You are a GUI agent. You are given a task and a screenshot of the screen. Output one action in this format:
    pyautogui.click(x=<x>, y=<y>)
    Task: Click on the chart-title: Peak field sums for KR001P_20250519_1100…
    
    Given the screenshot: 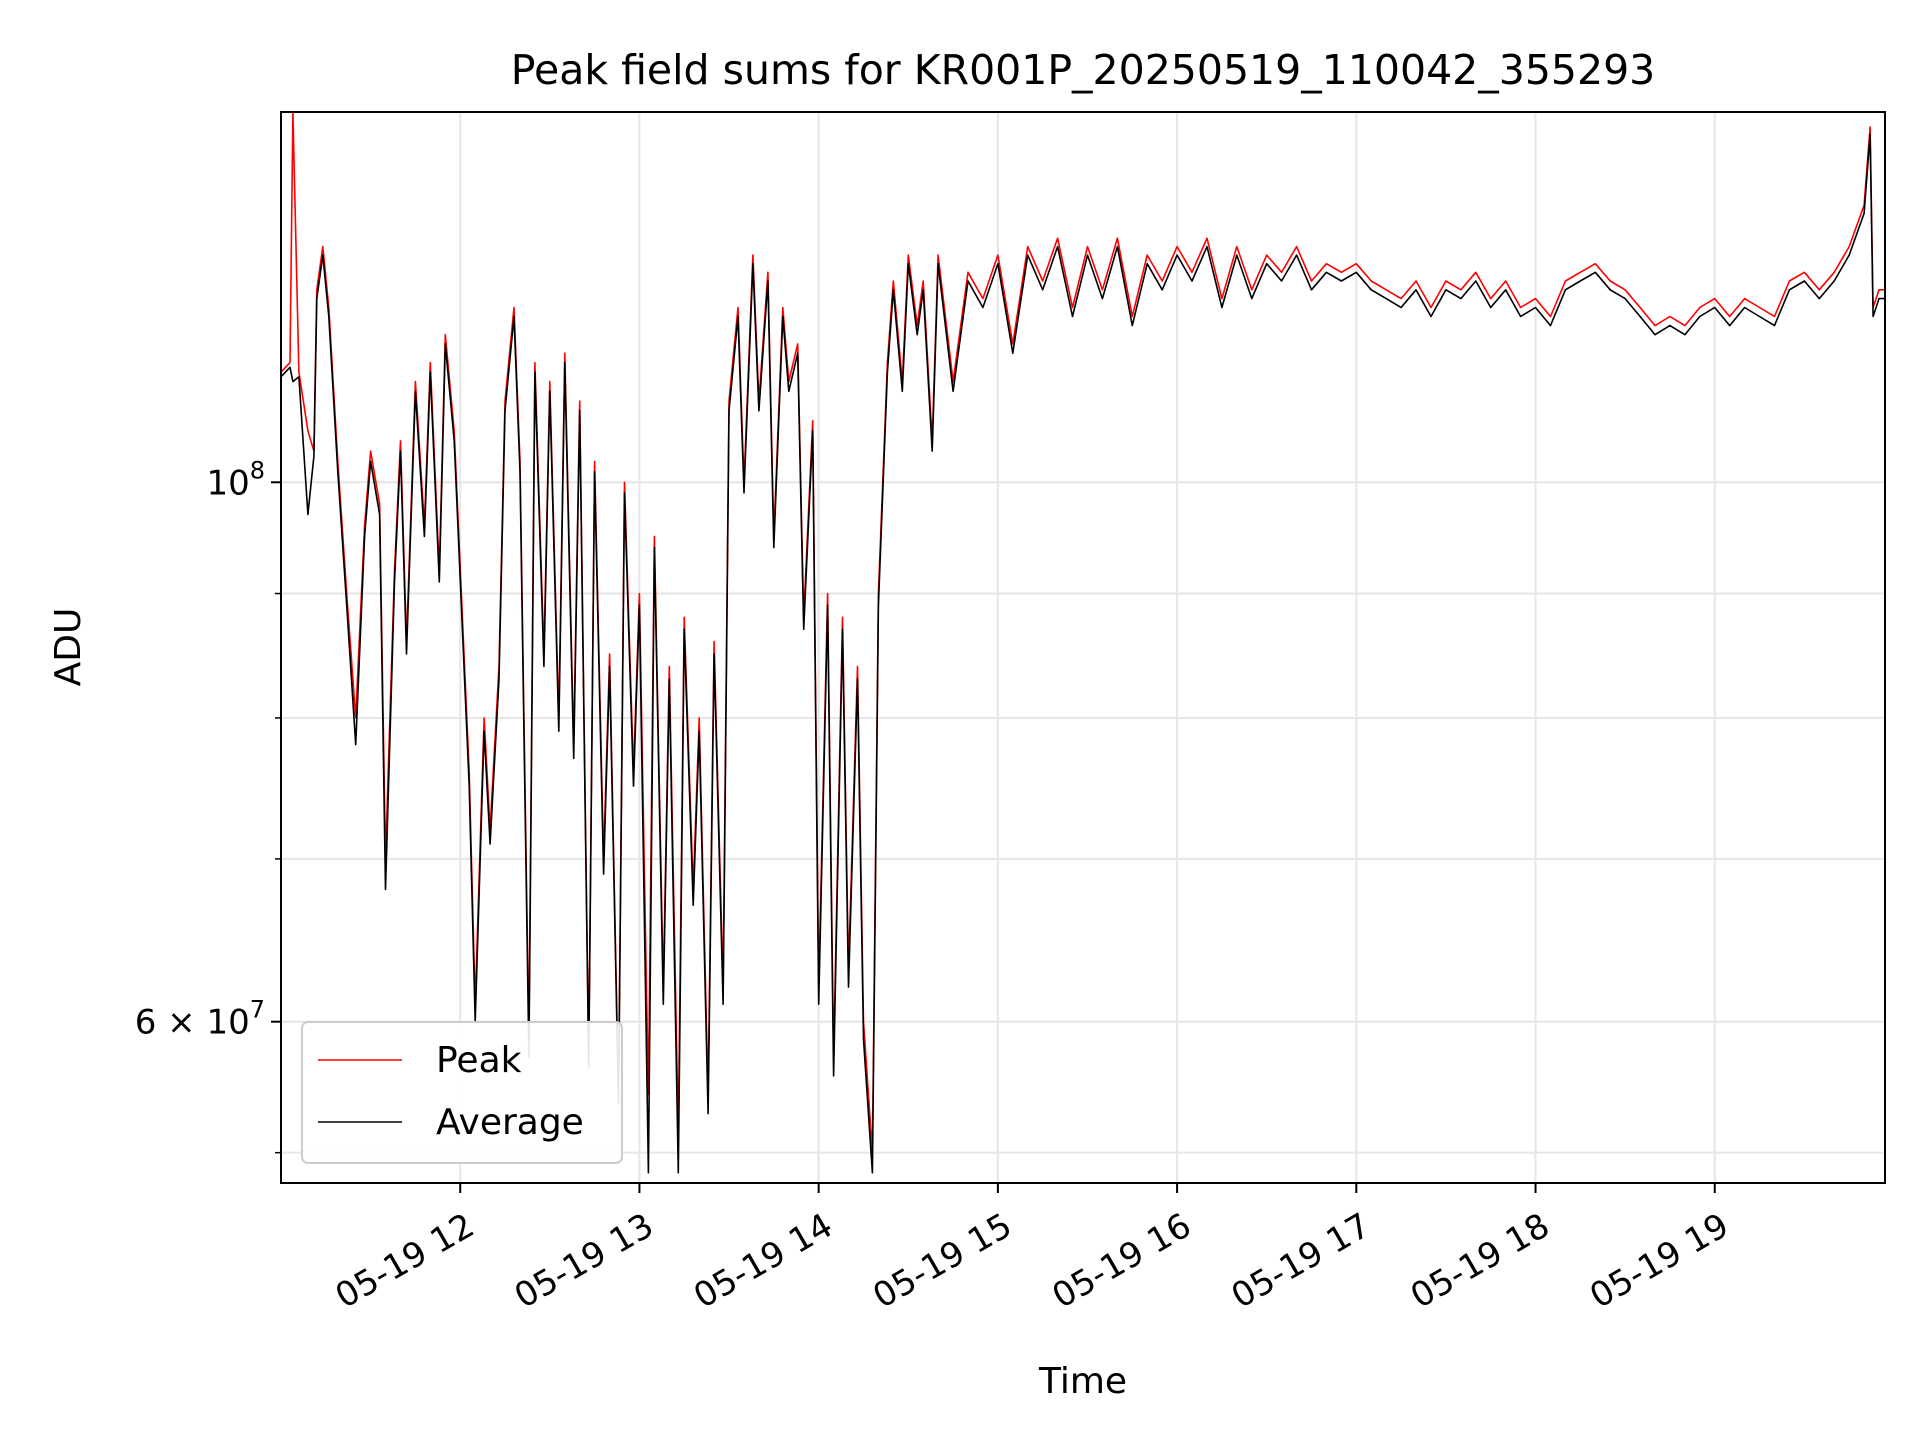 What is the action you would take?
    pyautogui.click(x=1083, y=70)
    